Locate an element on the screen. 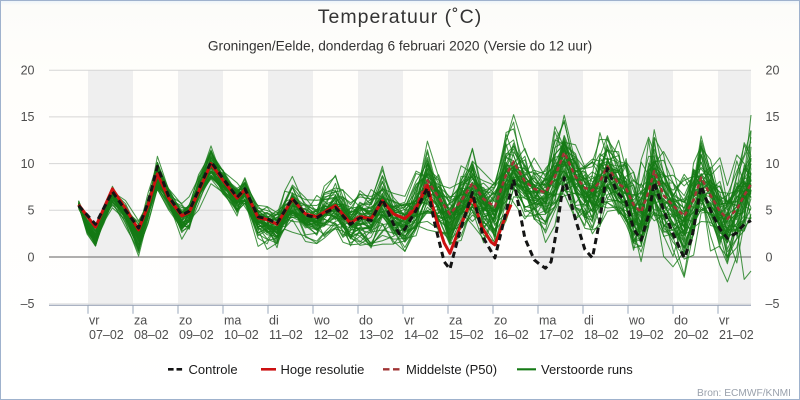 The image size is (800, 400). svg-text: 19–02 is located at coordinates (646, 335).